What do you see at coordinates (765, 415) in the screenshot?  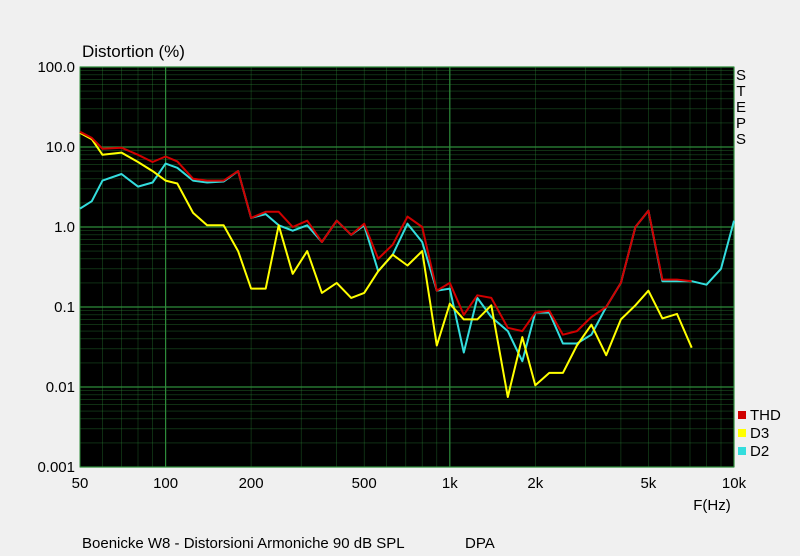 I see `legend-label-thd: THD` at bounding box center [765, 415].